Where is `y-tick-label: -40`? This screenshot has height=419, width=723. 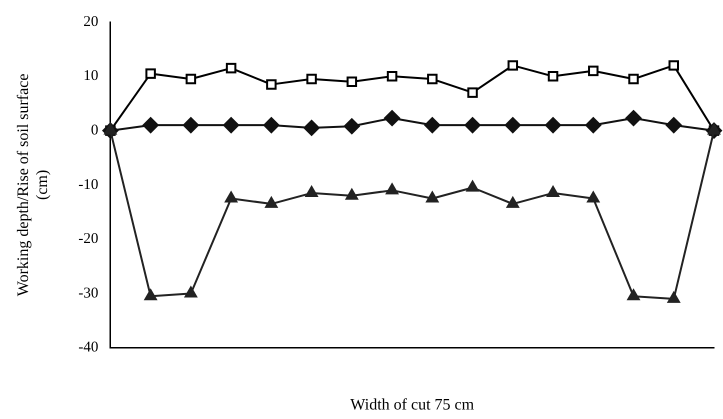 y-tick-label: -40 is located at coordinates (88, 348).